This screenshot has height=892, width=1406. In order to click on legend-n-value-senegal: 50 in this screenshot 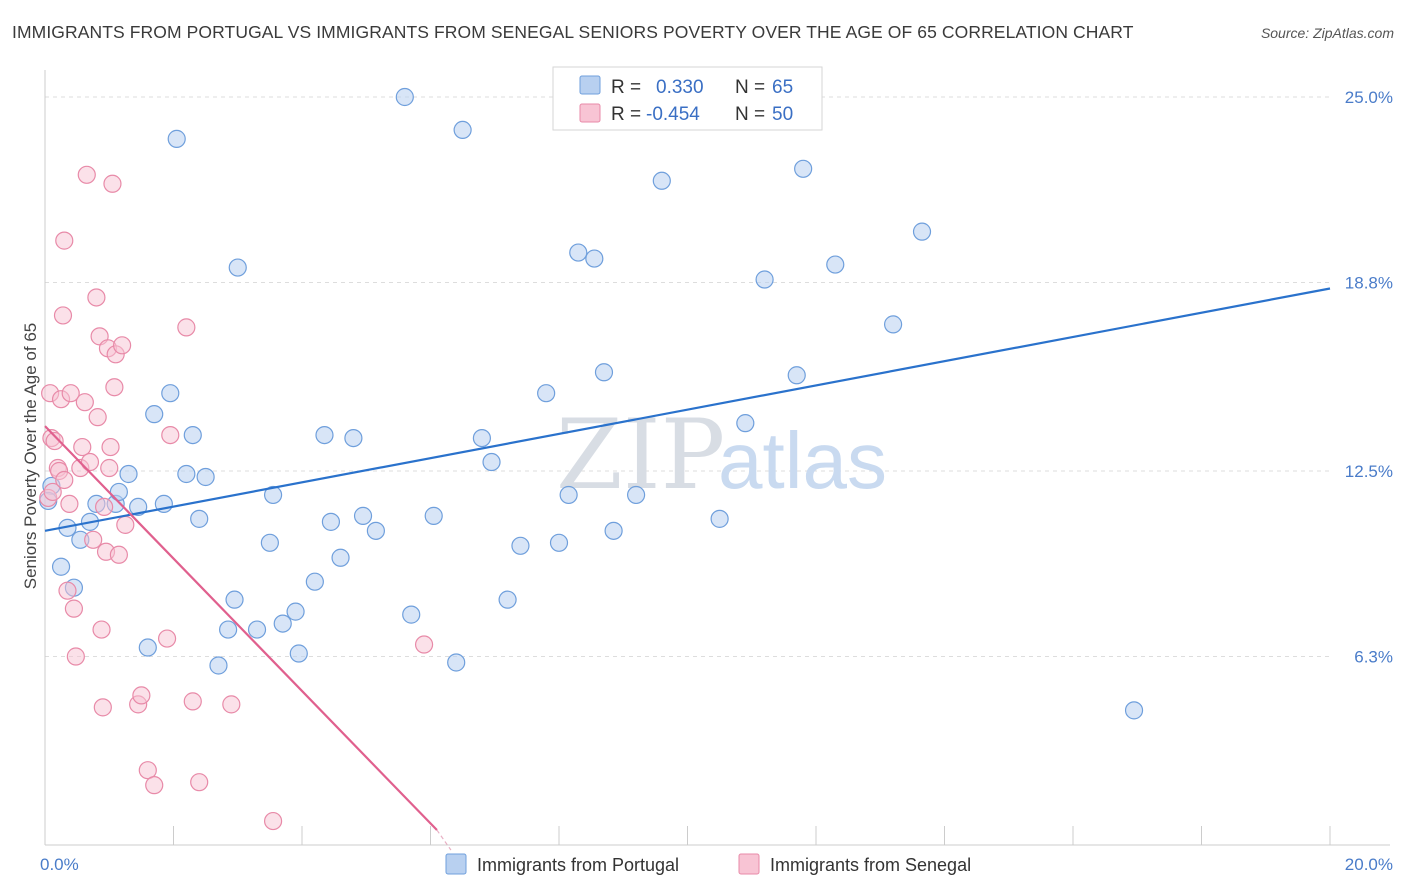, I will do `click(782, 114)`.